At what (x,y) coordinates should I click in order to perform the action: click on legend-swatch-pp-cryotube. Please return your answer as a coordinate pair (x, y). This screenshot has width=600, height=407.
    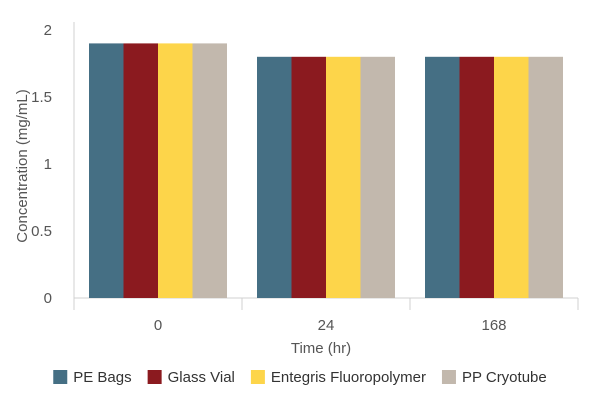
    Looking at the image, I should click on (448, 377).